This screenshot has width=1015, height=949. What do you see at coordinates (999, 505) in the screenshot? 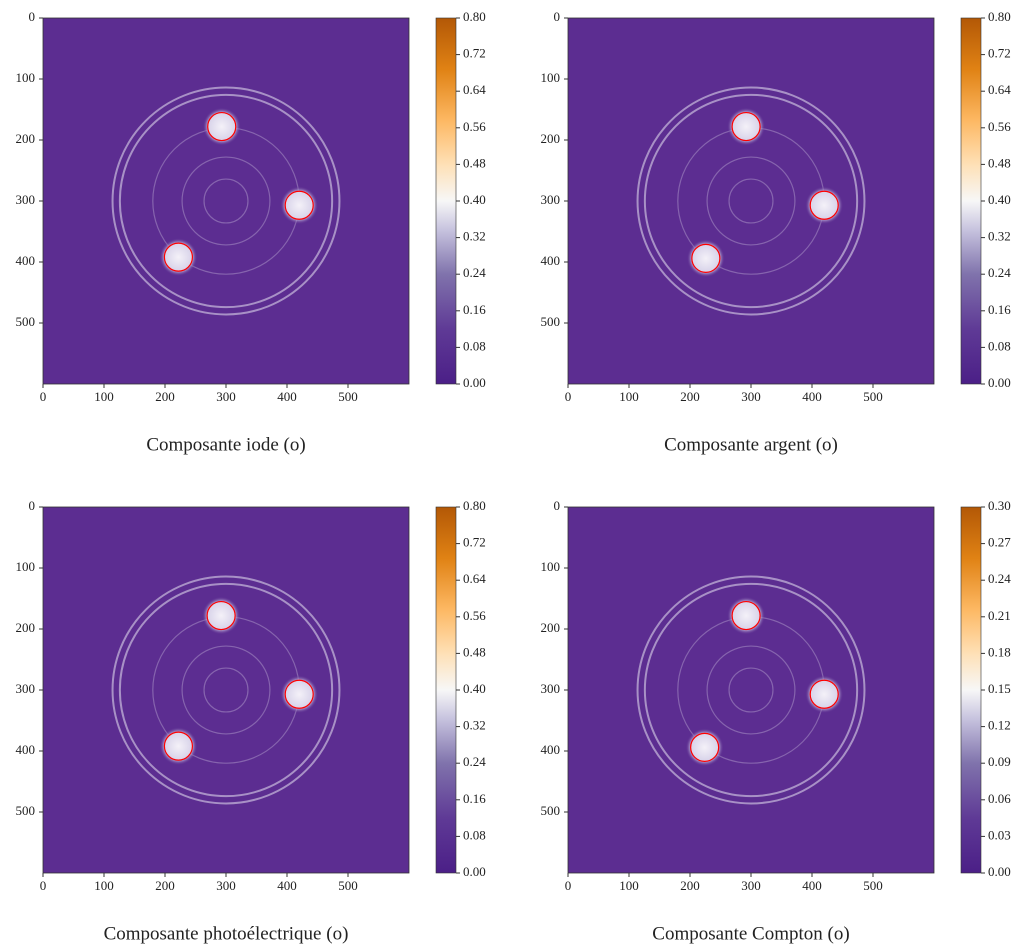
I see `colorbar-tick-label: 0.30` at bounding box center [999, 505].